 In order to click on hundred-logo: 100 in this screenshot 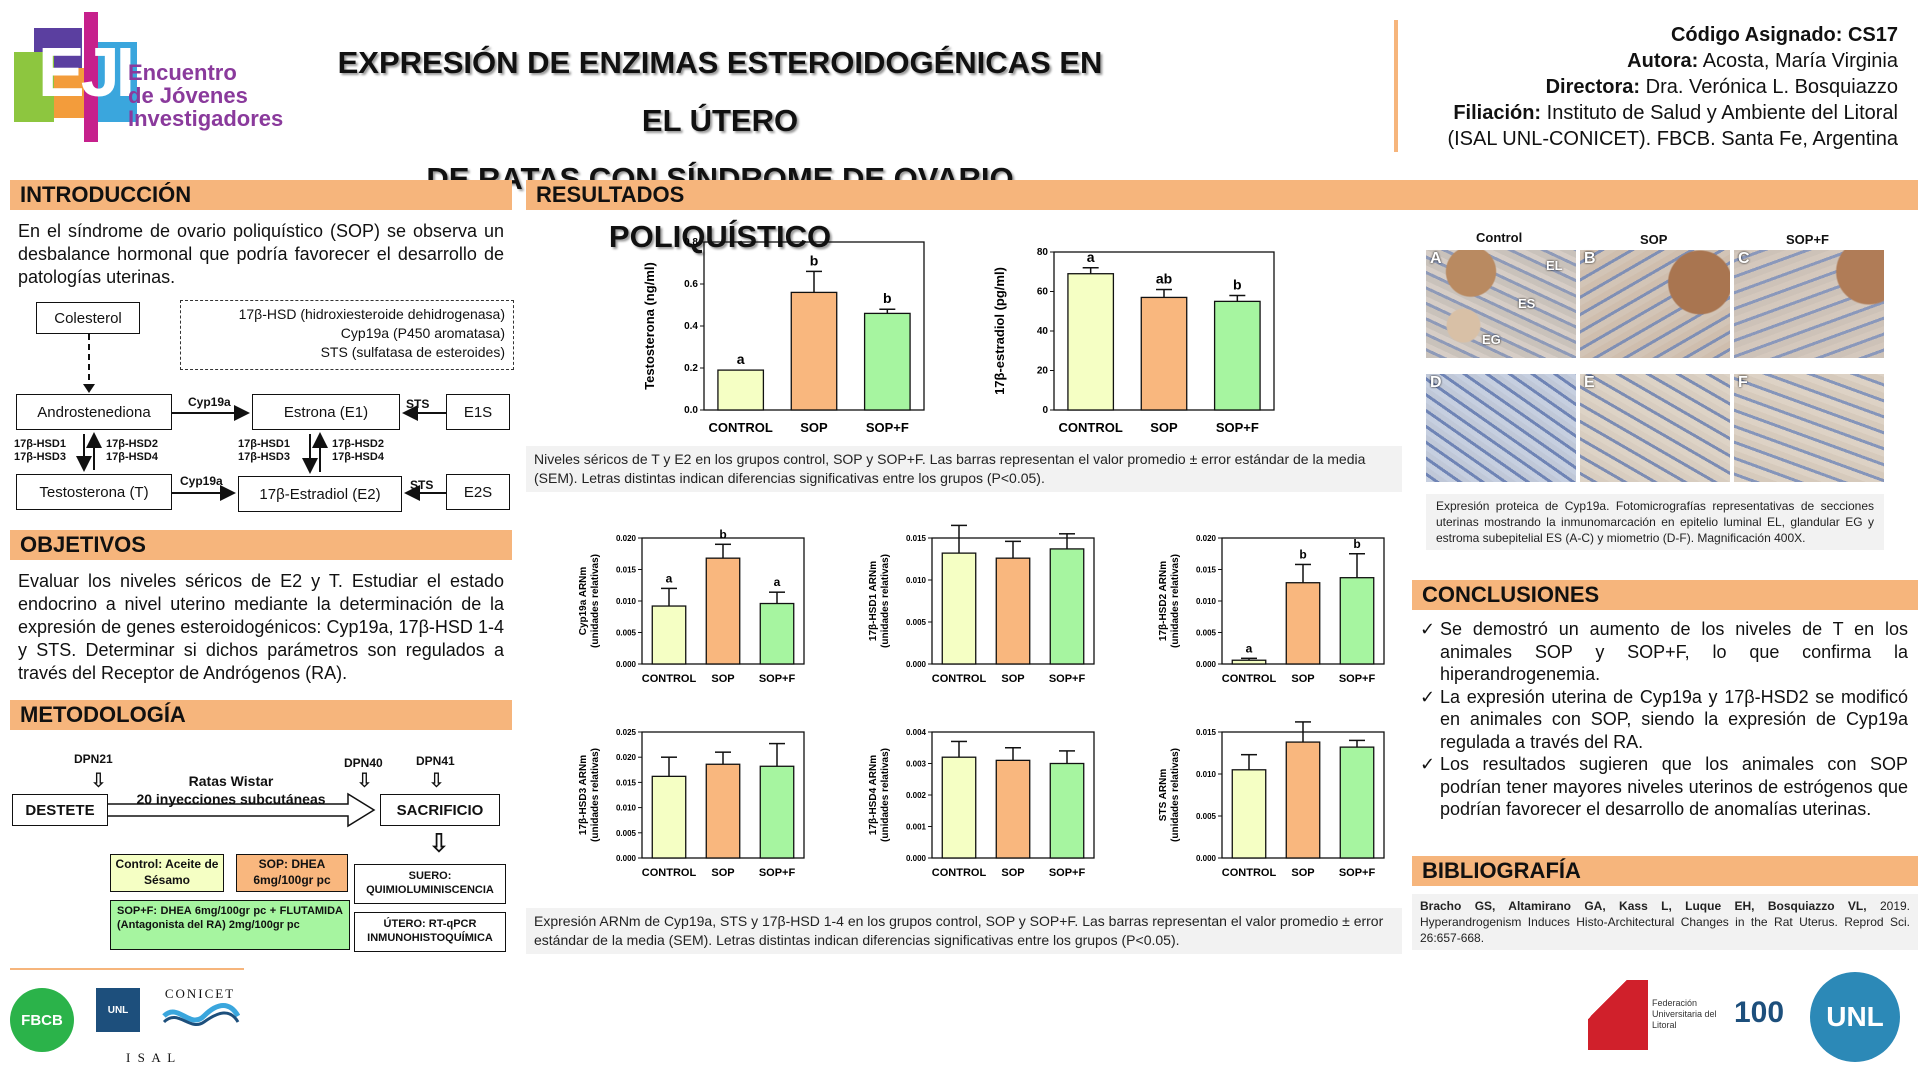, I will do `click(1759, 1012)`.